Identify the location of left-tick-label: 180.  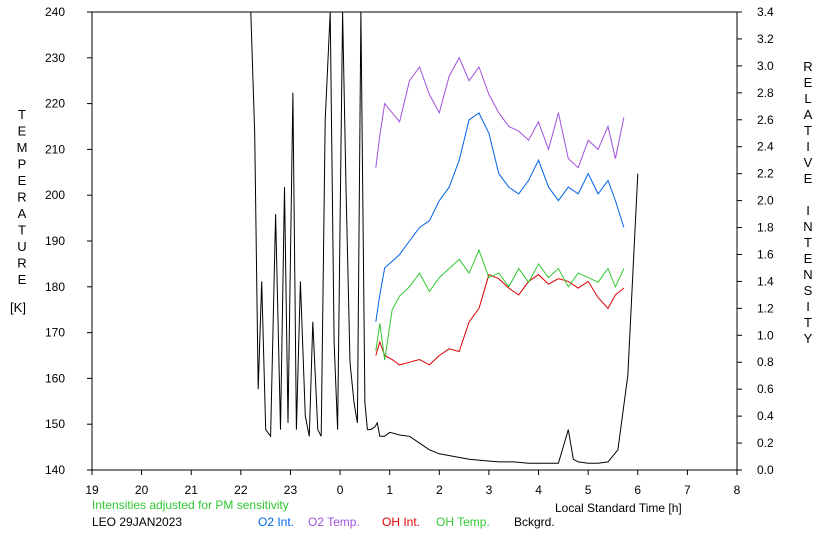
(55, 287).